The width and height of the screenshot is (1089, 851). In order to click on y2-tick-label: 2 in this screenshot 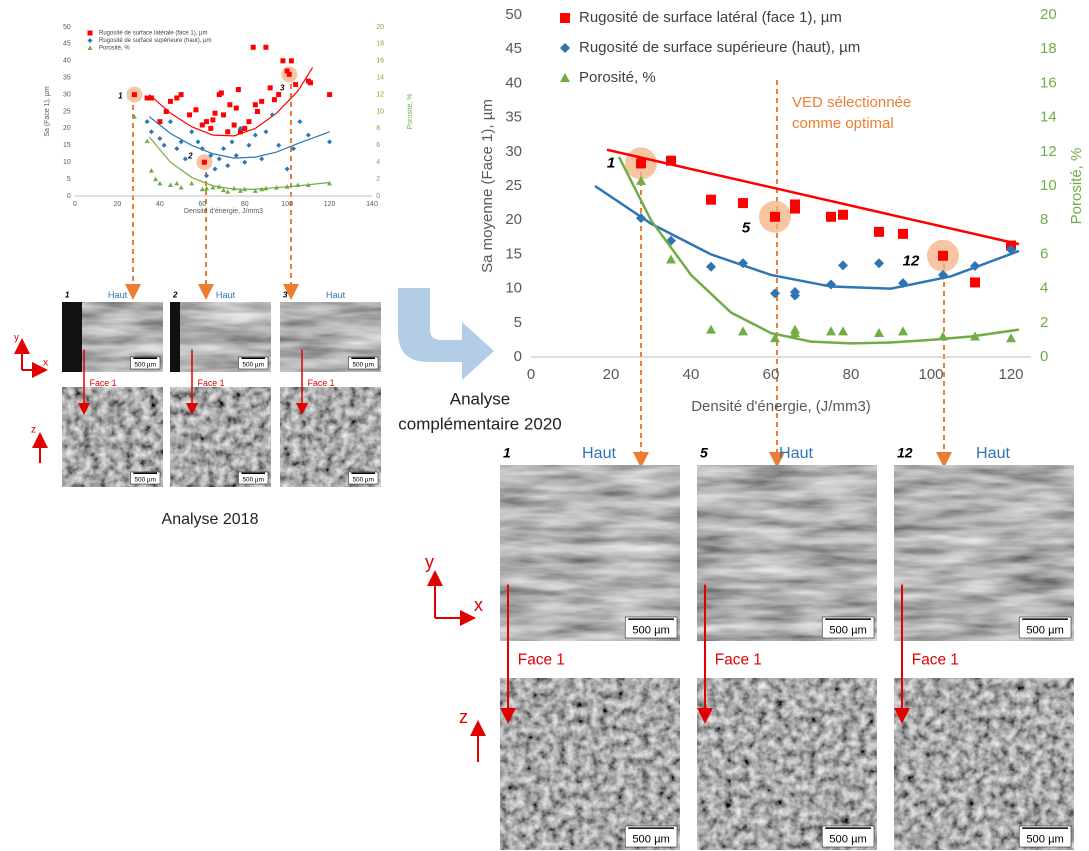, I will do `click(1044, 322)`.